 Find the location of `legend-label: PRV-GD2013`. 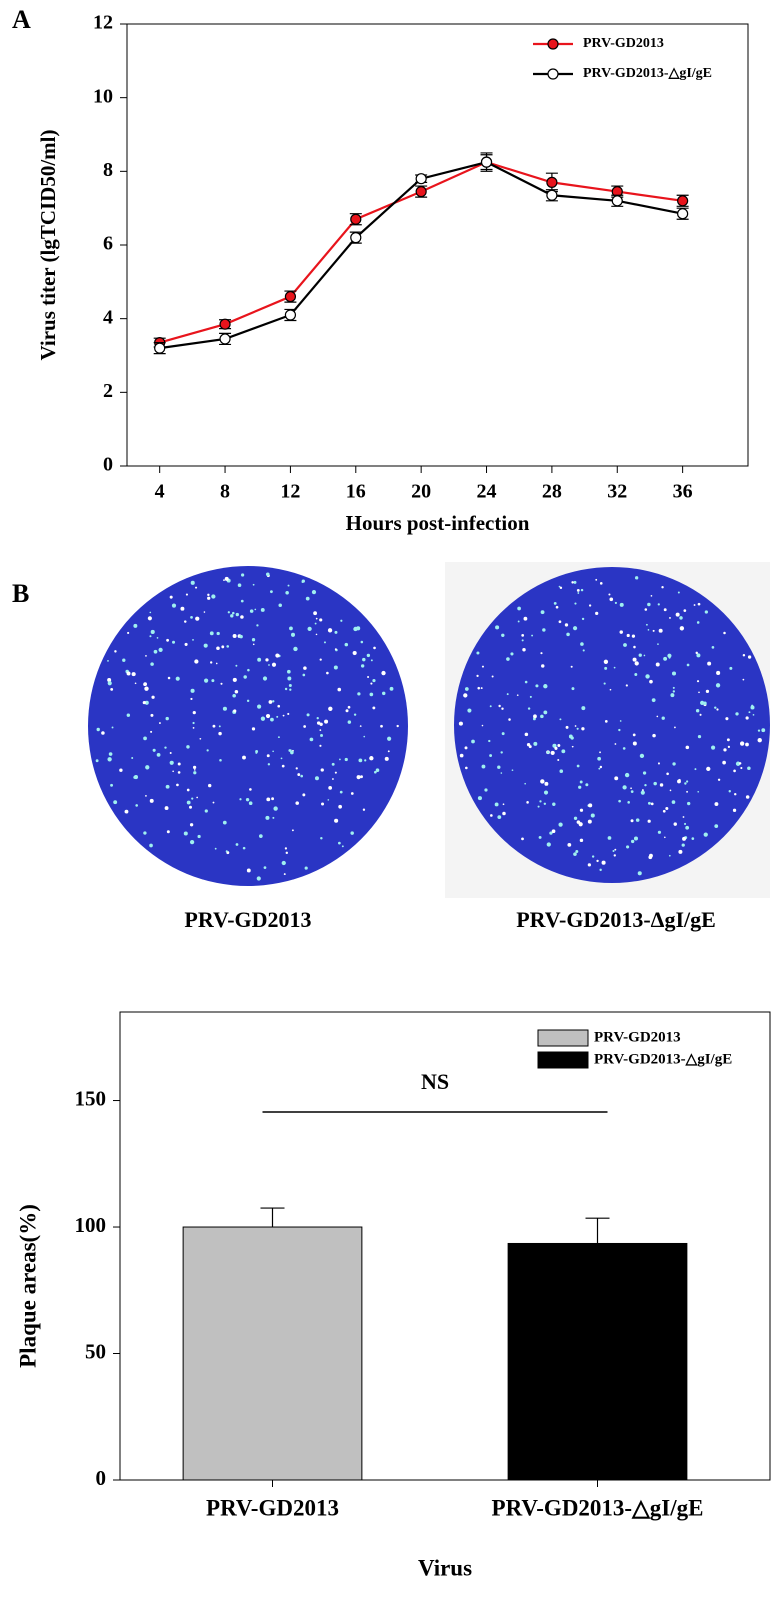

legend-label: PRV-GD2013 is located at coordinates (623, 43).